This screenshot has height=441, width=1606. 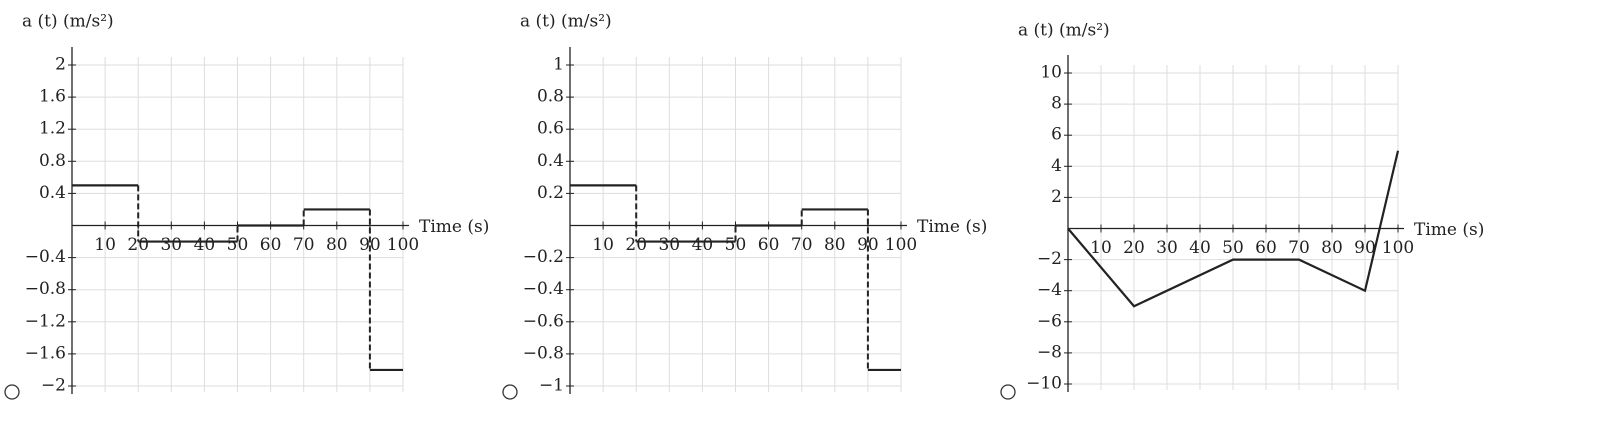 What do you see at coordinates (1049, 321) in the screenshot?
I see `y-tick-label: −6` at bounding box center [1049, 321].